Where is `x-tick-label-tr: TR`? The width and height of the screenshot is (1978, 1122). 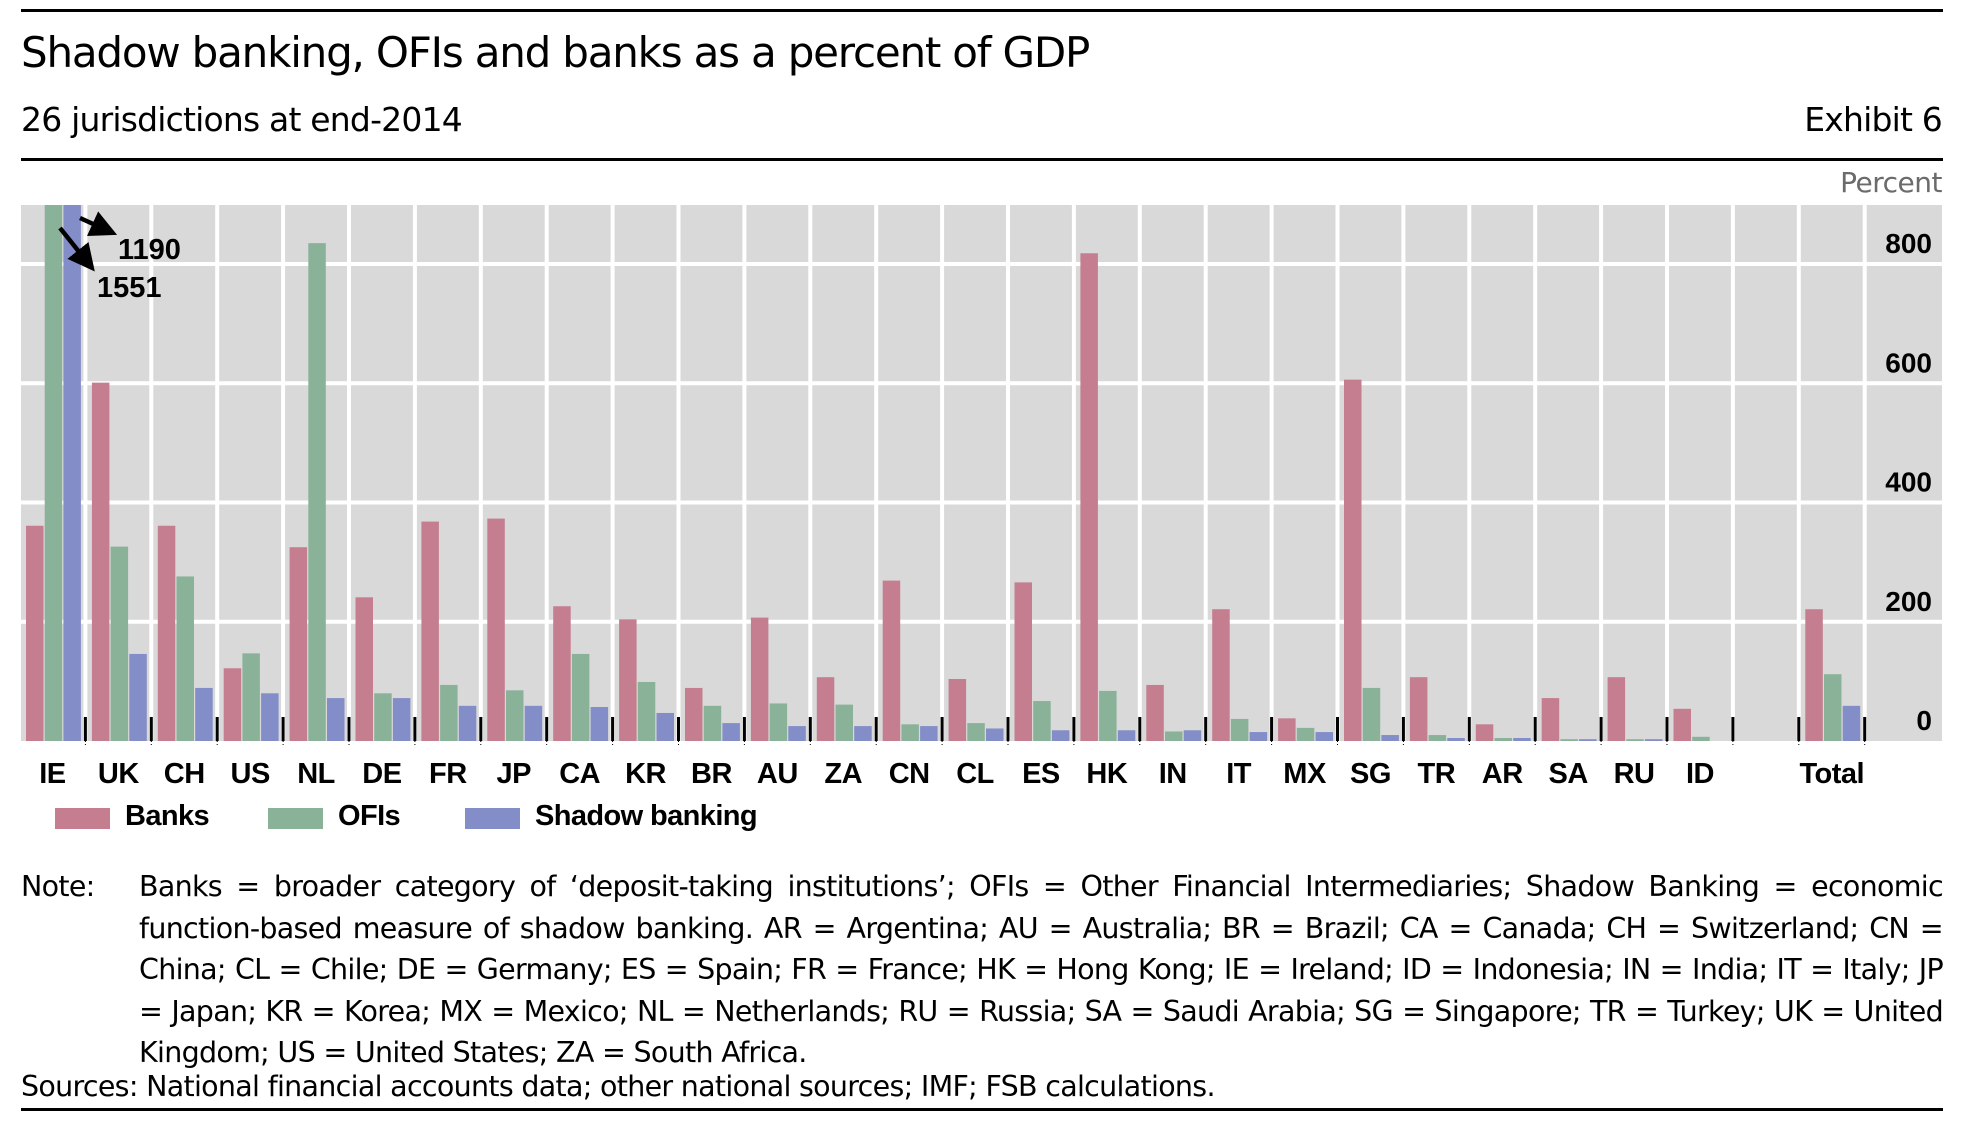
x-tick-label-tr: TR is located at coordinates (1437, 774).